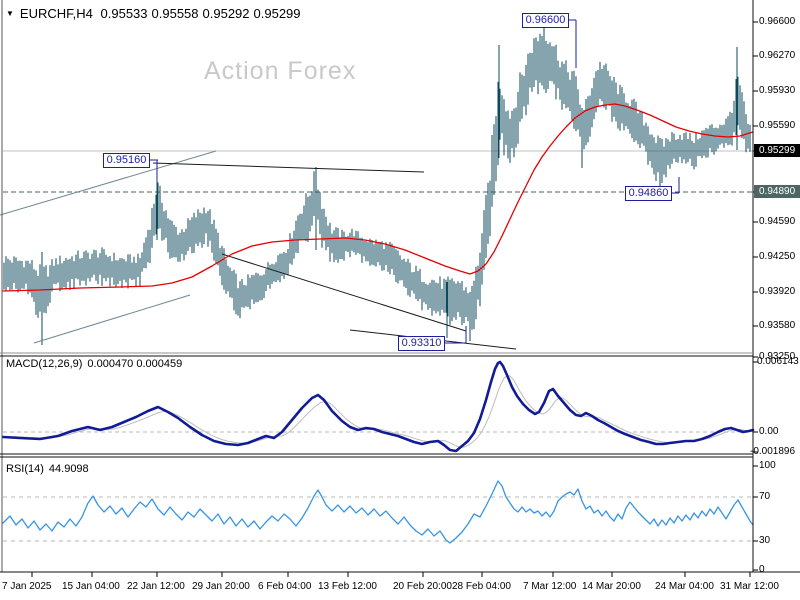 The width and height of the screenshot is (800, 600). I want to click on price-axis-label: 0.93250, so click(777, 356).